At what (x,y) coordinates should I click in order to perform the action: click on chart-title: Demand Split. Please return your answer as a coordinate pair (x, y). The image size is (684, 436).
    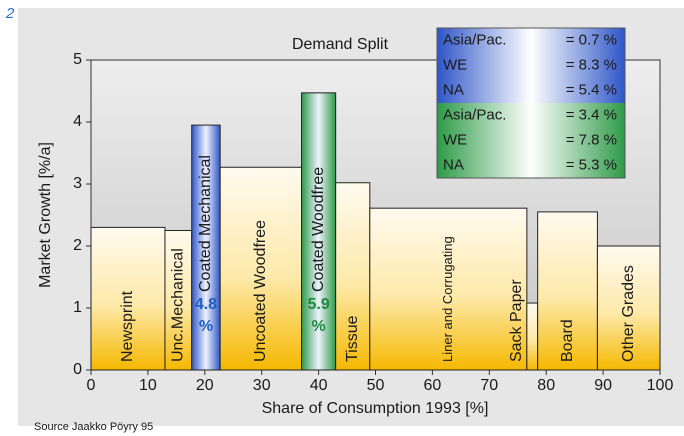
    Looking at the image, I should click on (340, 44).